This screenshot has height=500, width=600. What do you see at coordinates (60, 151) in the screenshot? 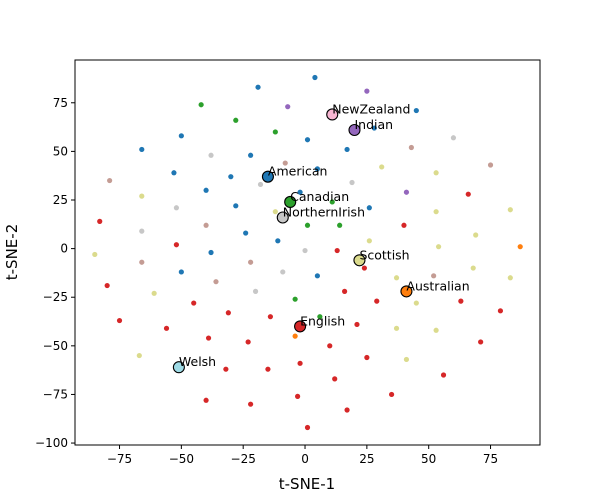
I see `y-tick-label: 50` at bounding box center [60, 151].